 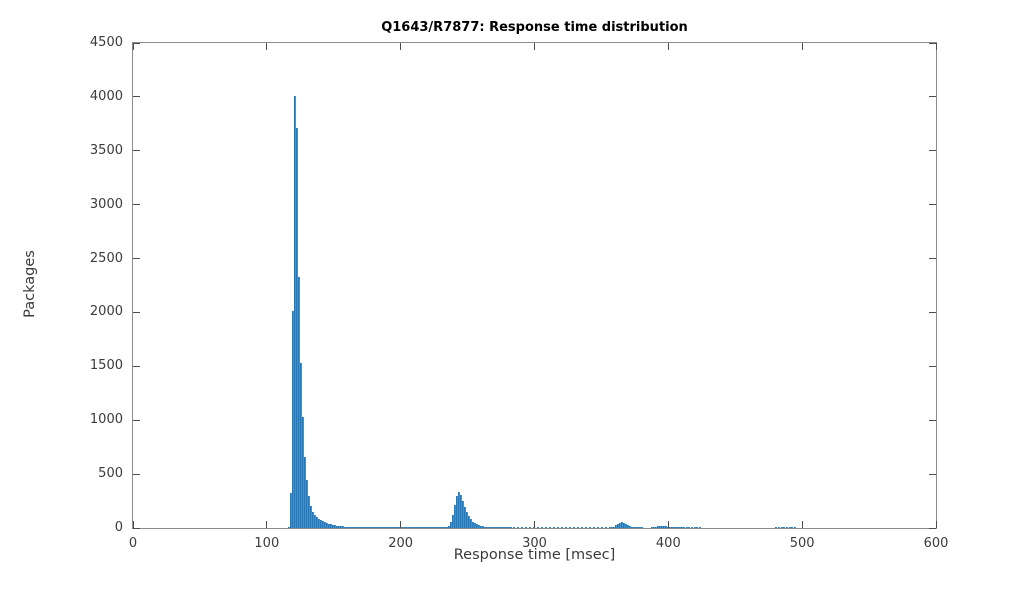 I want to click on y-tick-label: 0, so click(x=118, y=527).